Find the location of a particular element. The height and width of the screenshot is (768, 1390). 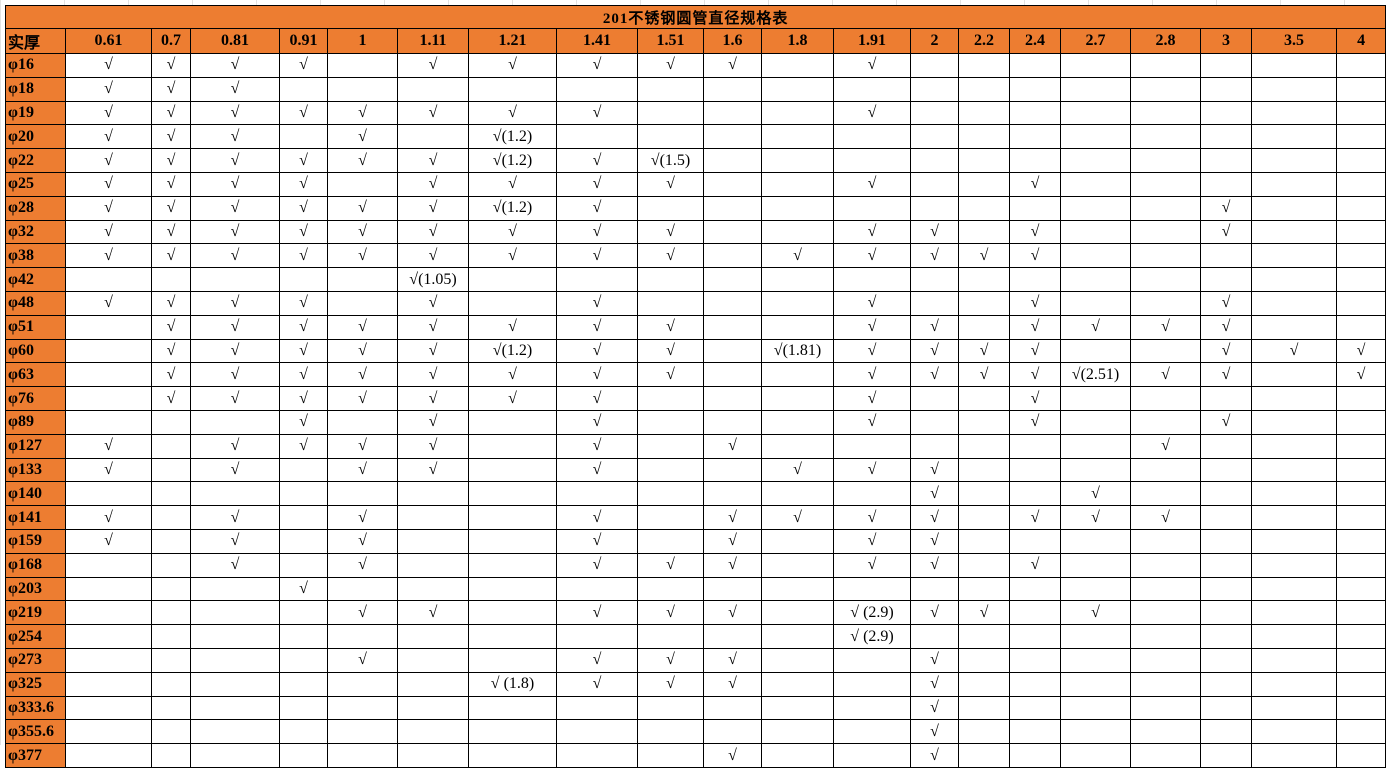

row-label: φ89 is located at coordinates (35, 422).